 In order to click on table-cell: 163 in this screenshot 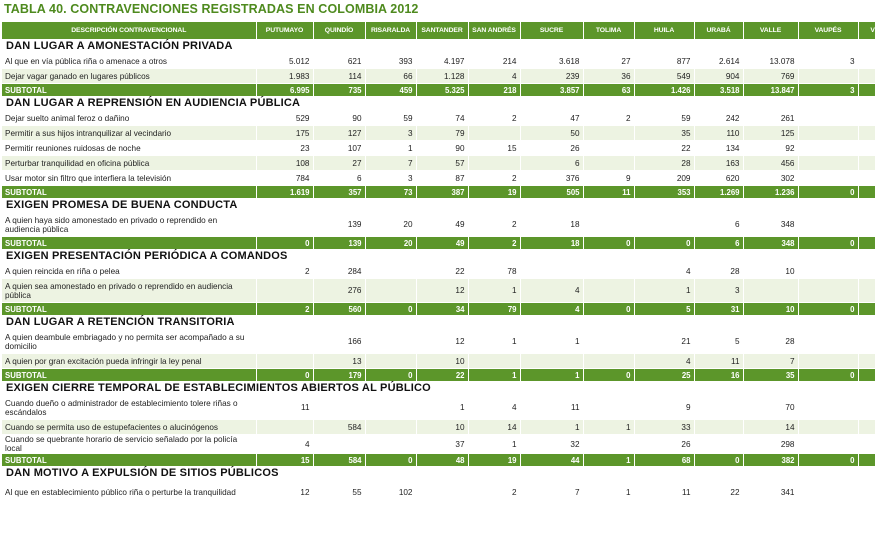, I will do `click(719, 163)`.